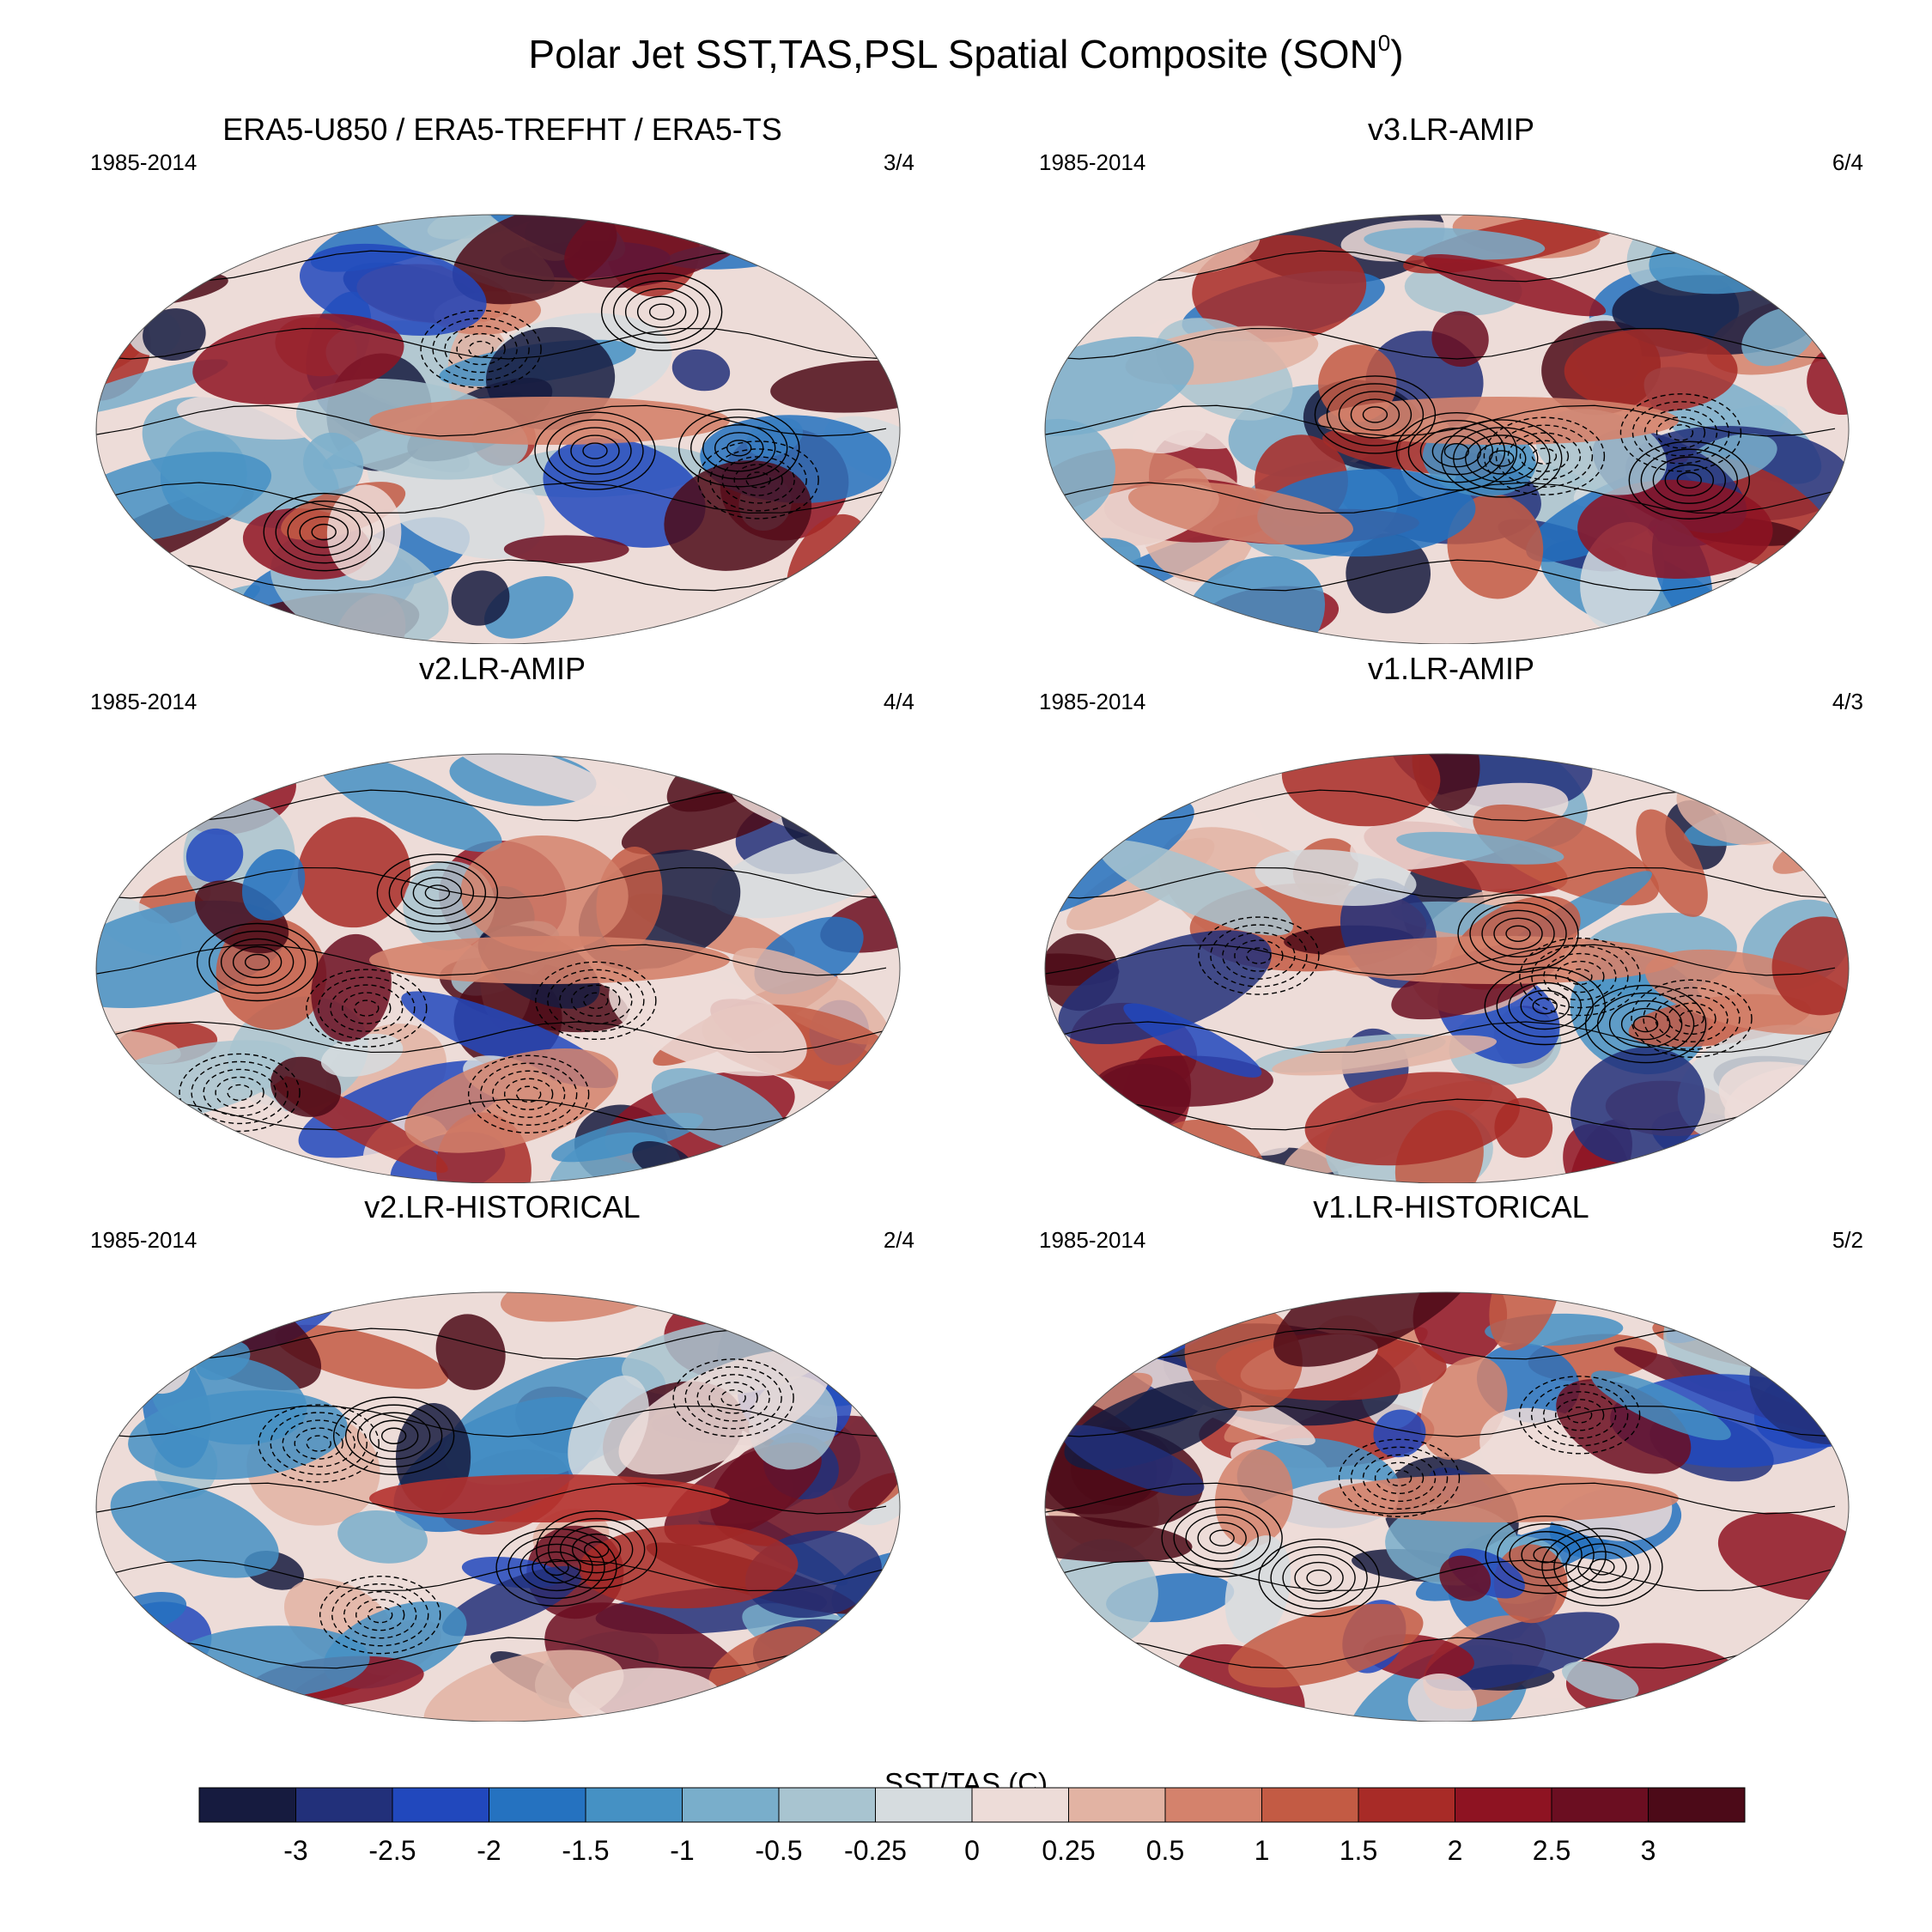 The height and width of the screenshot is (1932, 1932). What do you see at coordinates (899, 702) in the screenshot?
I see `panel-ratio: 4/4` at bounding box center [899, 702].